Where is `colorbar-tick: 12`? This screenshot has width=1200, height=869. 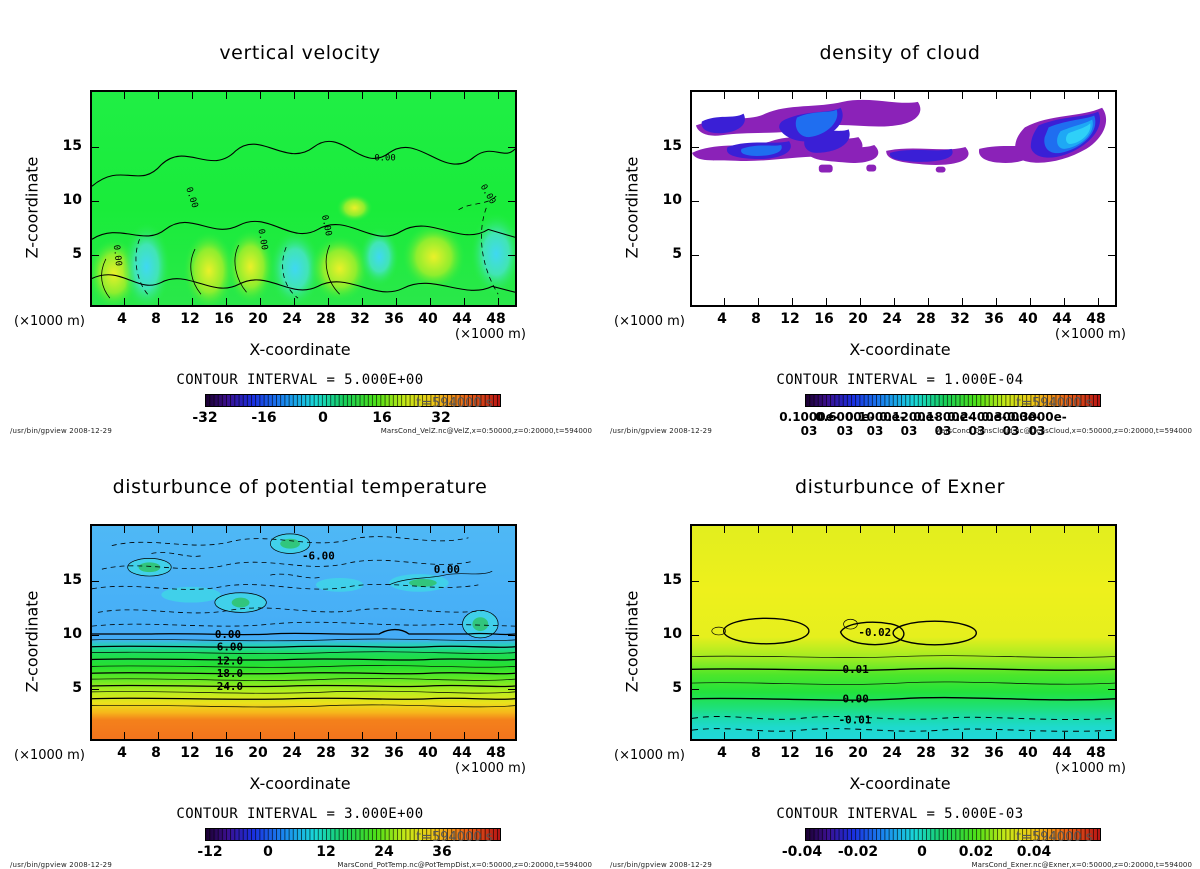 colorbar-tick: 12 is located at coordinates (326, 852).